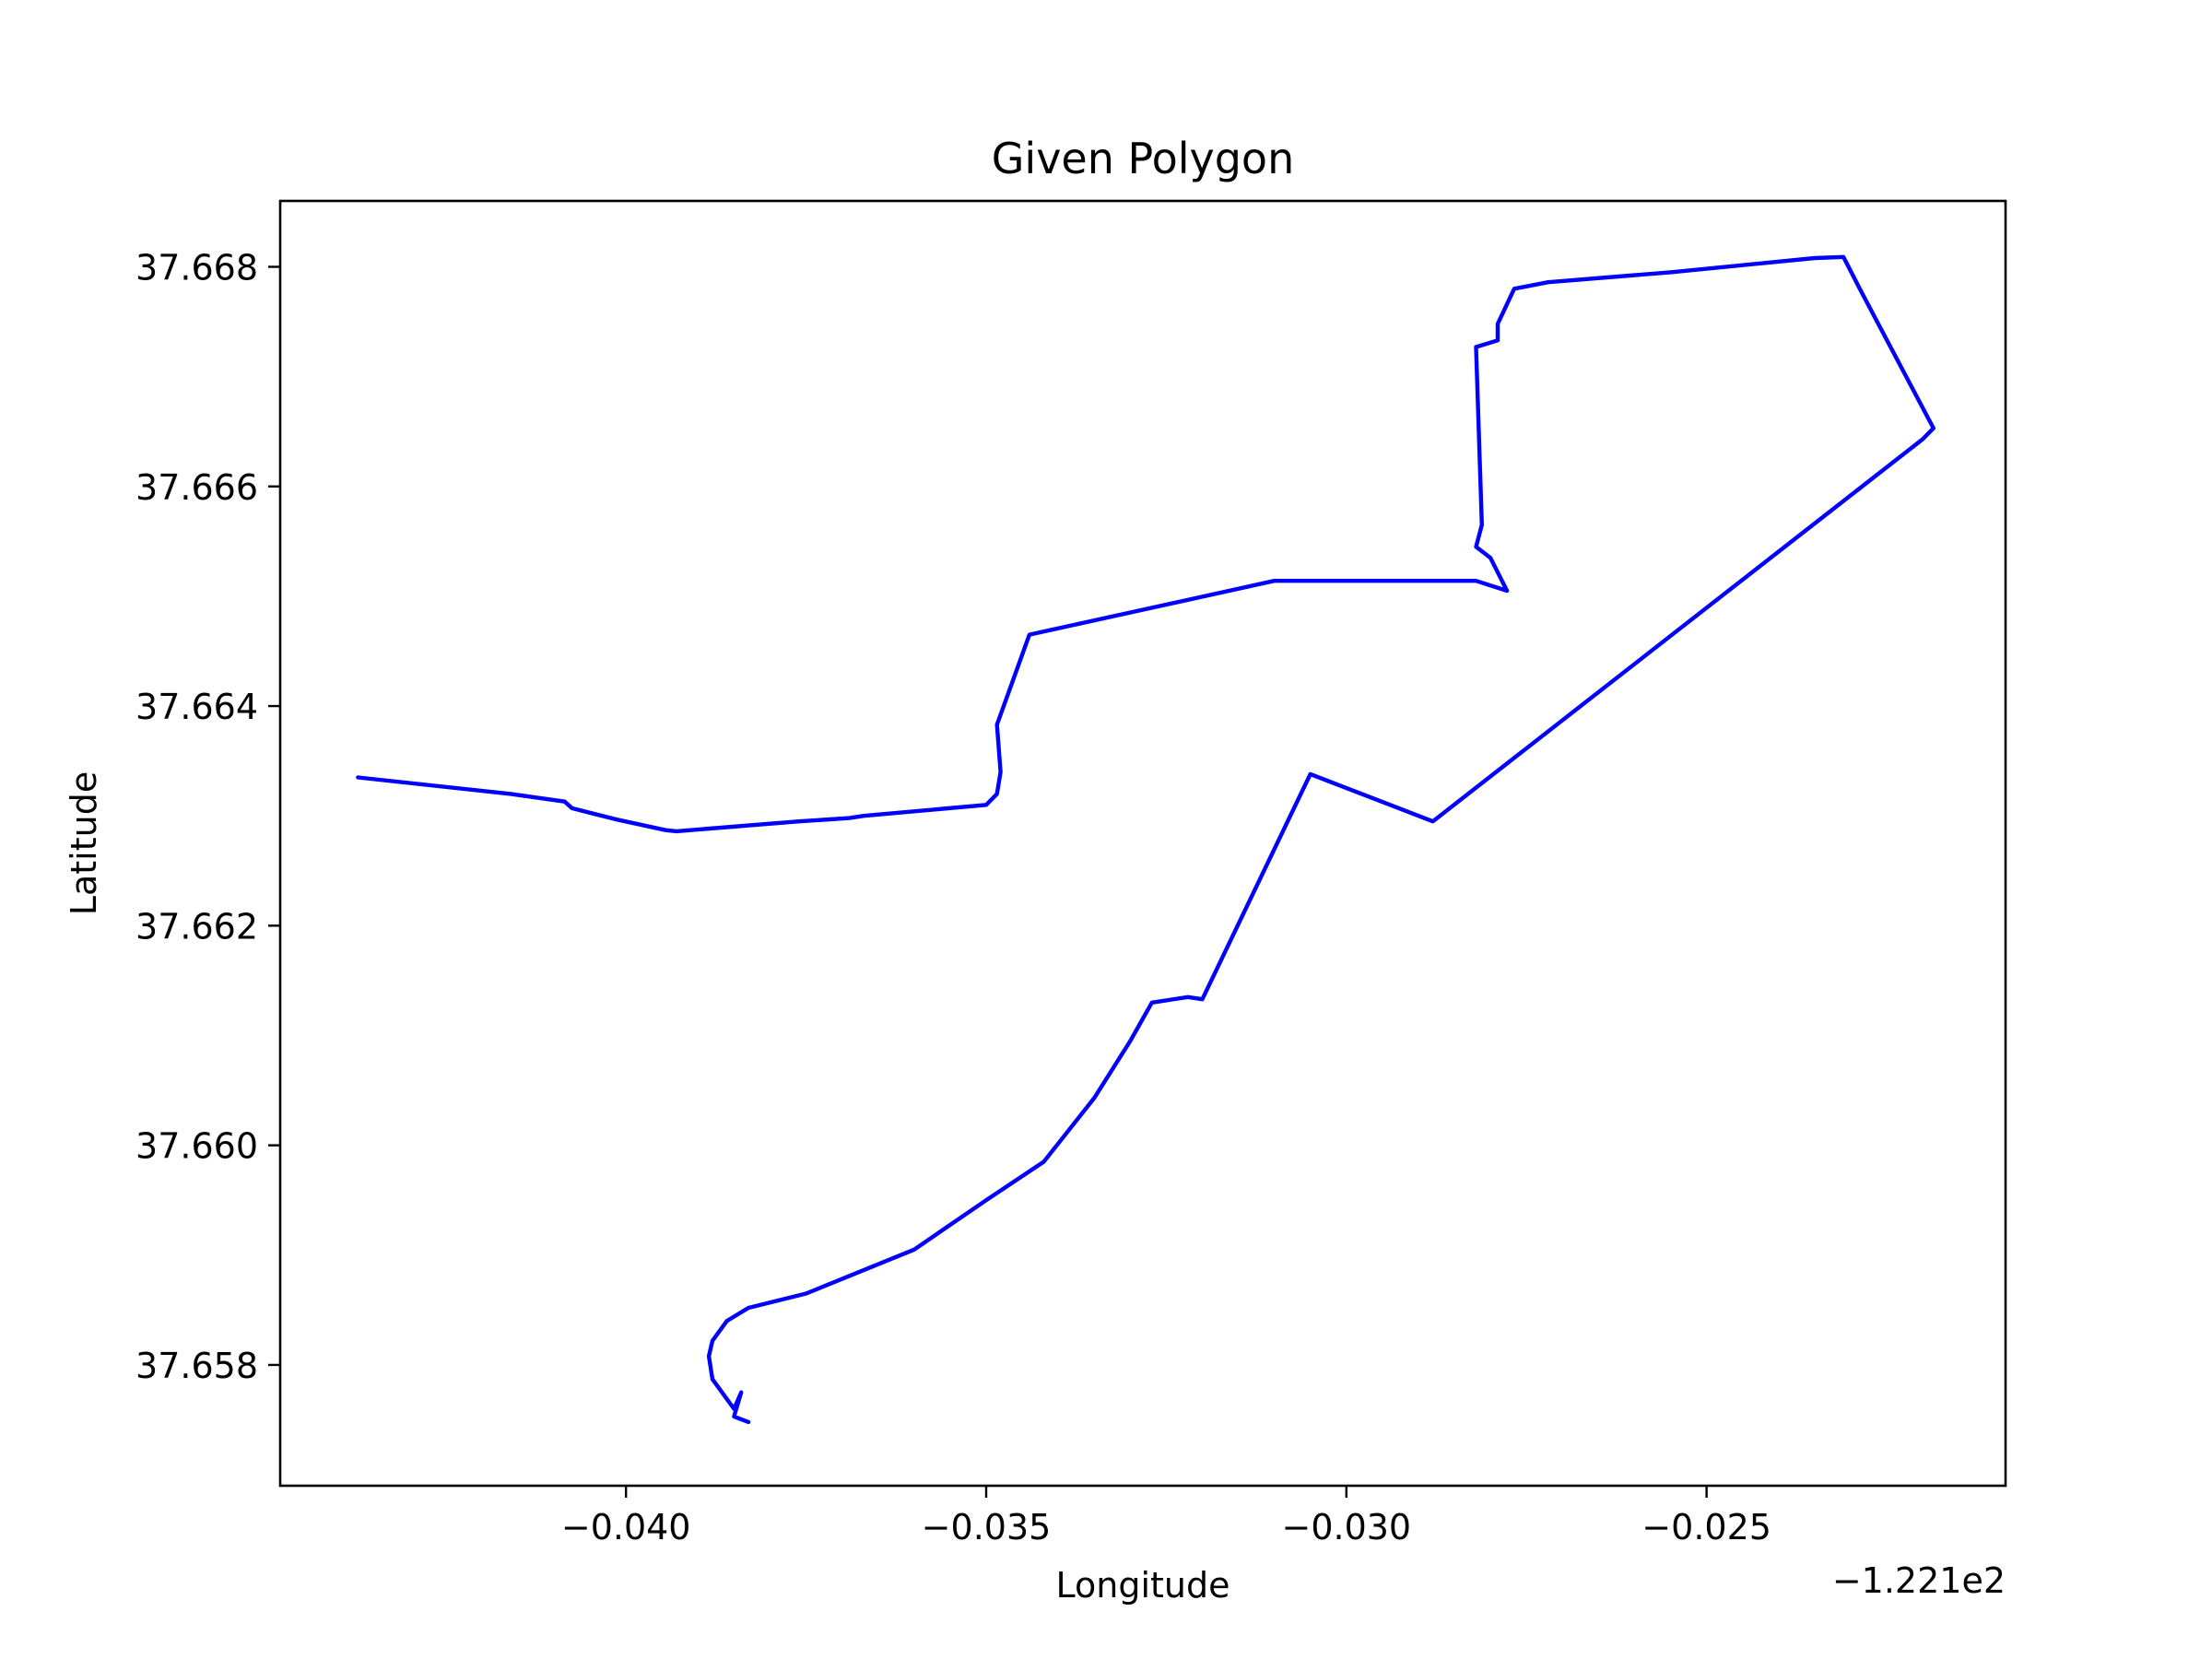 The image size is (2212, 1659). What do you see at coordinates (1346, 1527) in the screenshot?
I see `x-tick-label: −0.030` at bounding box center [1346, 1527].